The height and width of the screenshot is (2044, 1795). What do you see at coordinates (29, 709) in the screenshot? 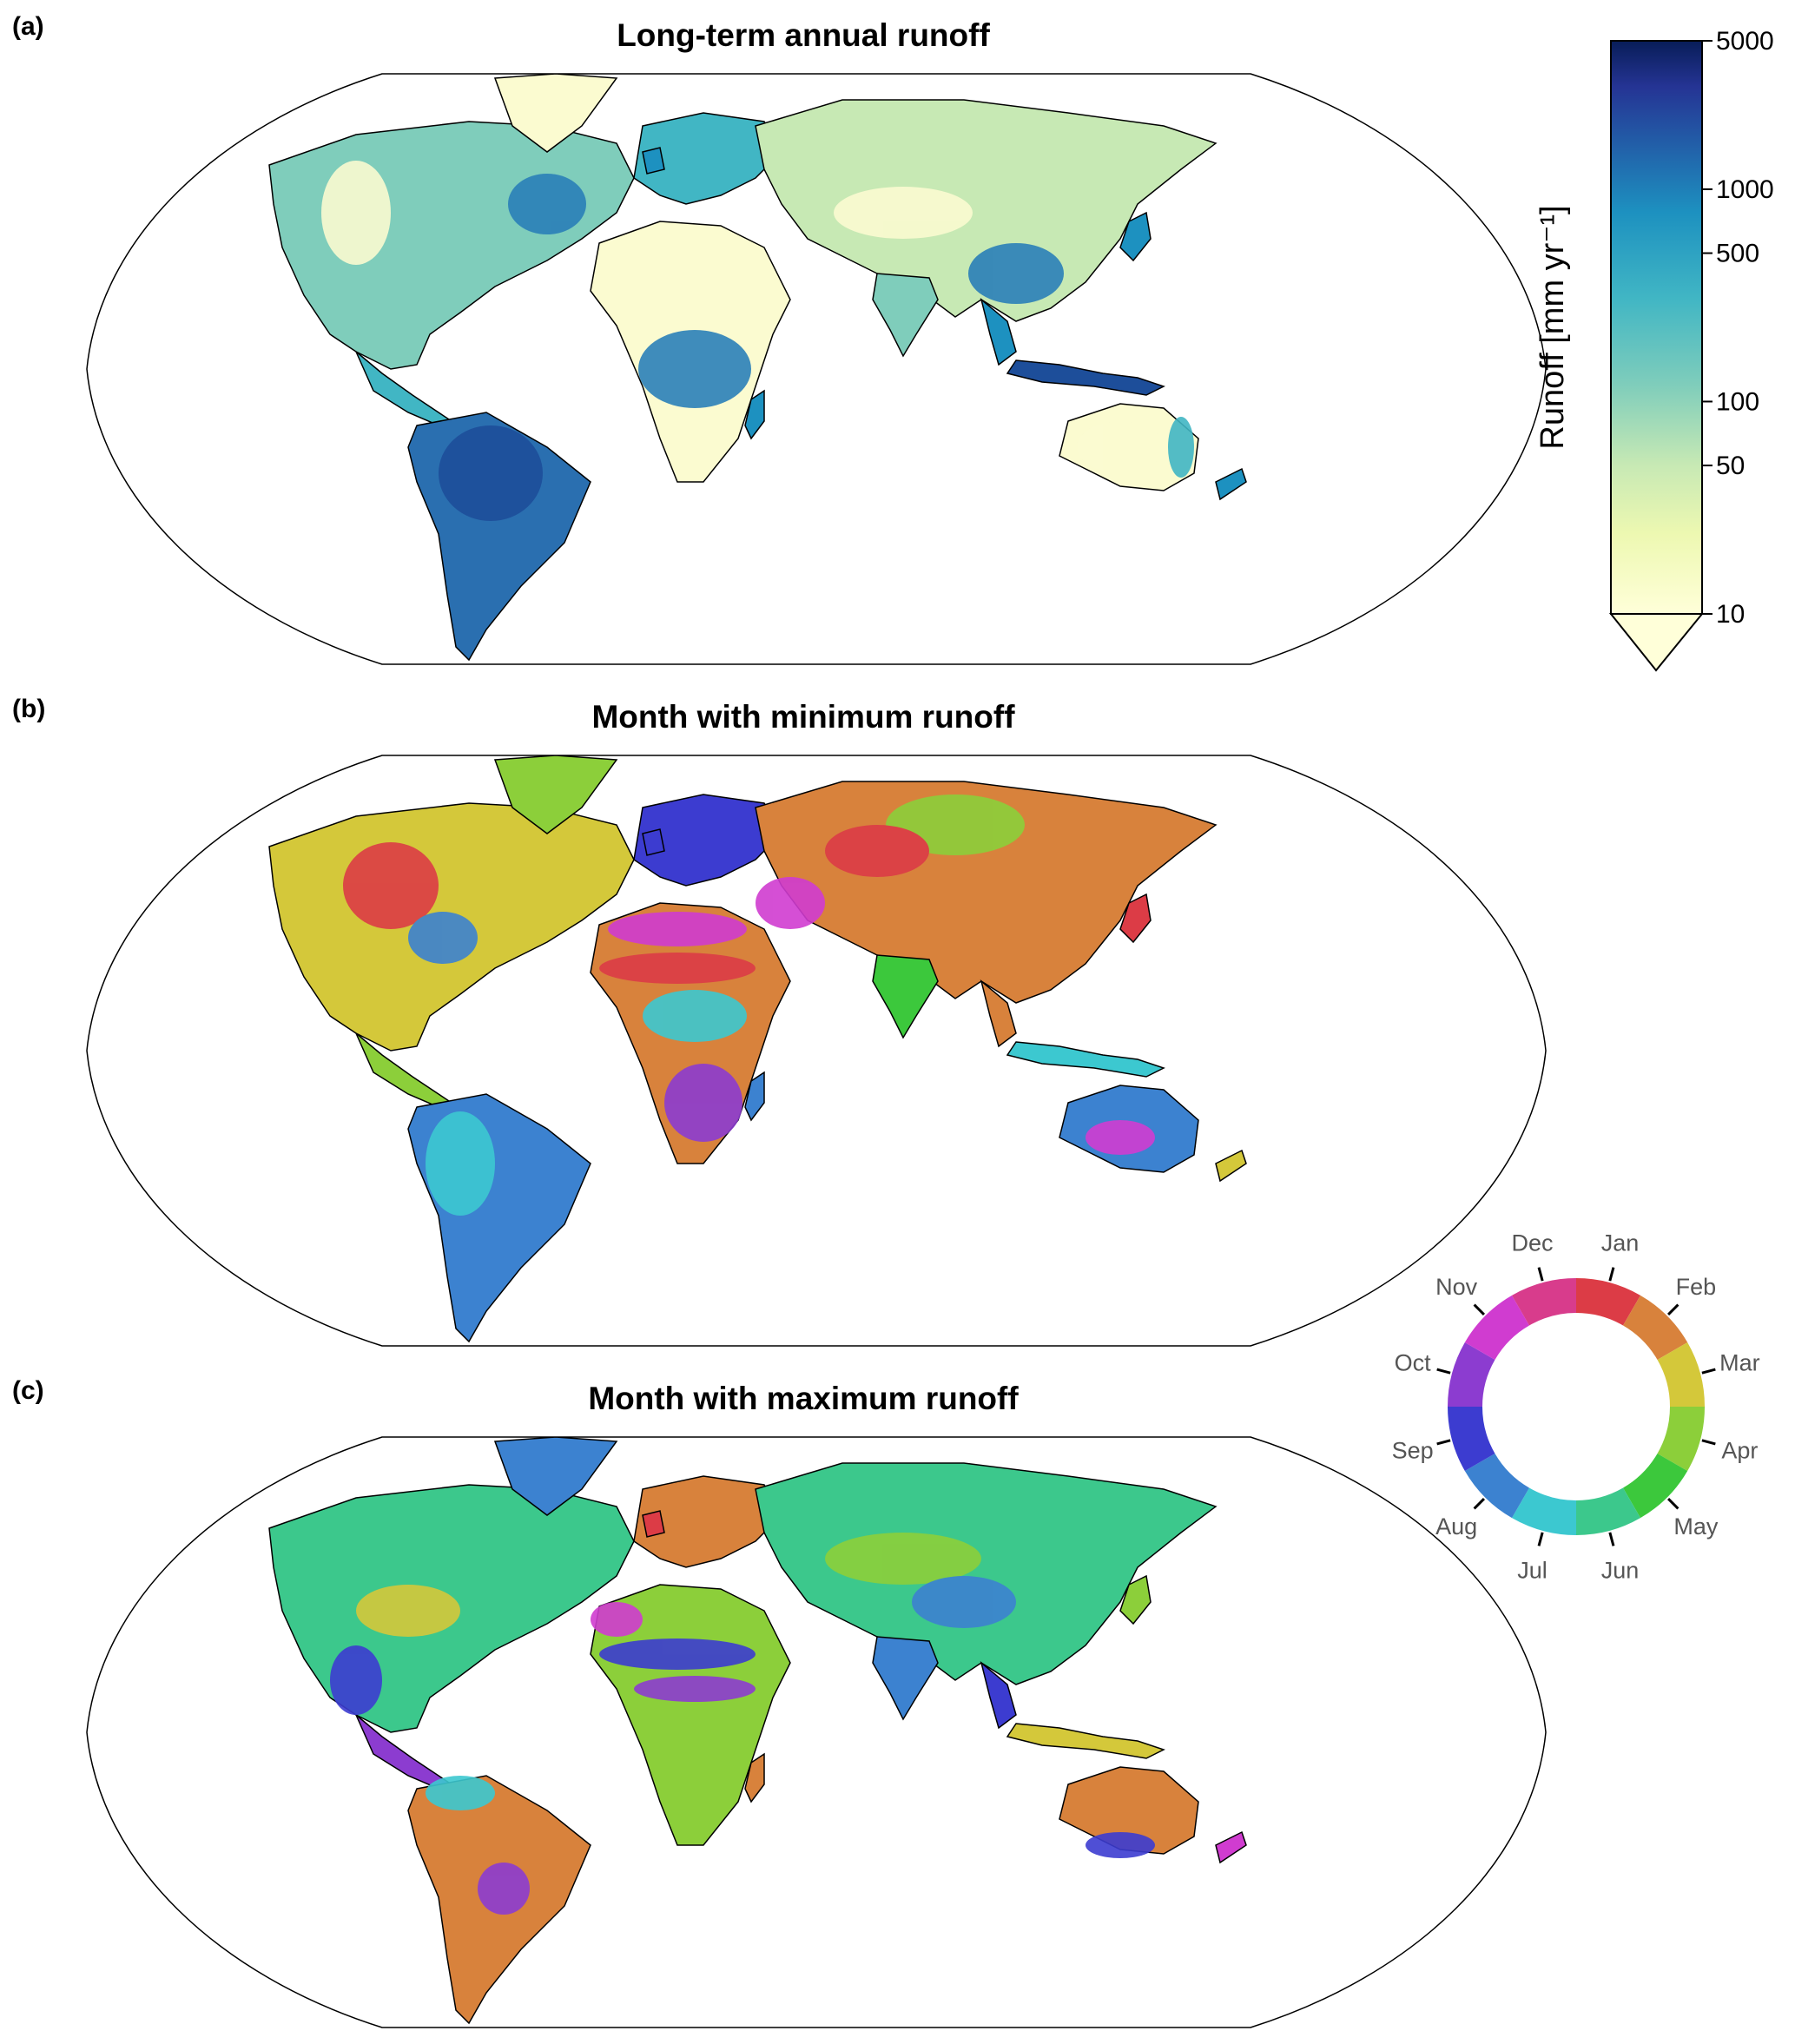
I see `panel-b-letter: (b)` at bounding box center [29, 709].